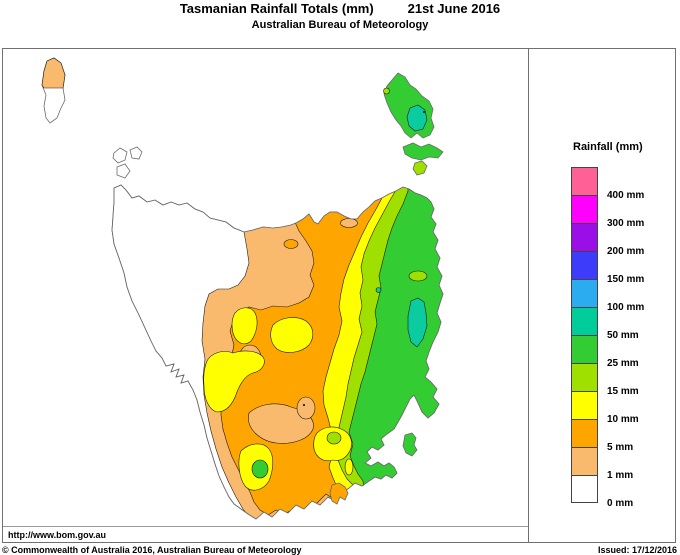 The image size is (680, 555). What do you see at coordinates (626, 251) in the screenshot?
I see `legend-label: 200 mm` at bounding box center [626, 251].